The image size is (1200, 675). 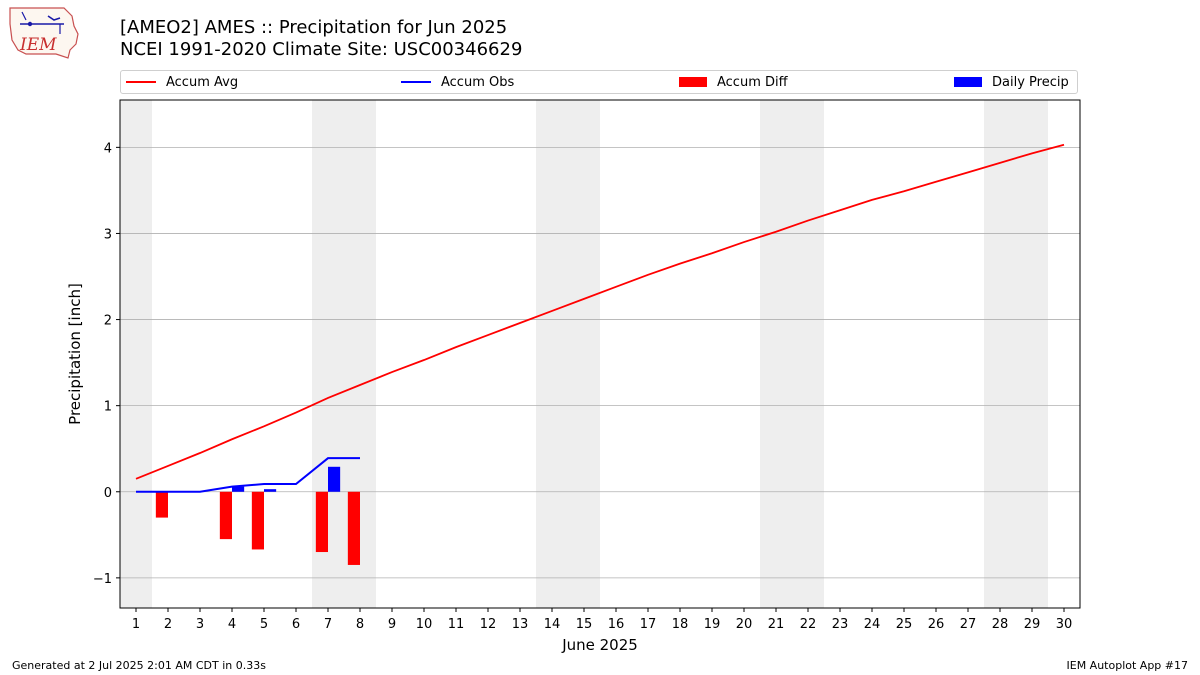 I want to click on x-tick-label: 26, so click(x=936, y=624).